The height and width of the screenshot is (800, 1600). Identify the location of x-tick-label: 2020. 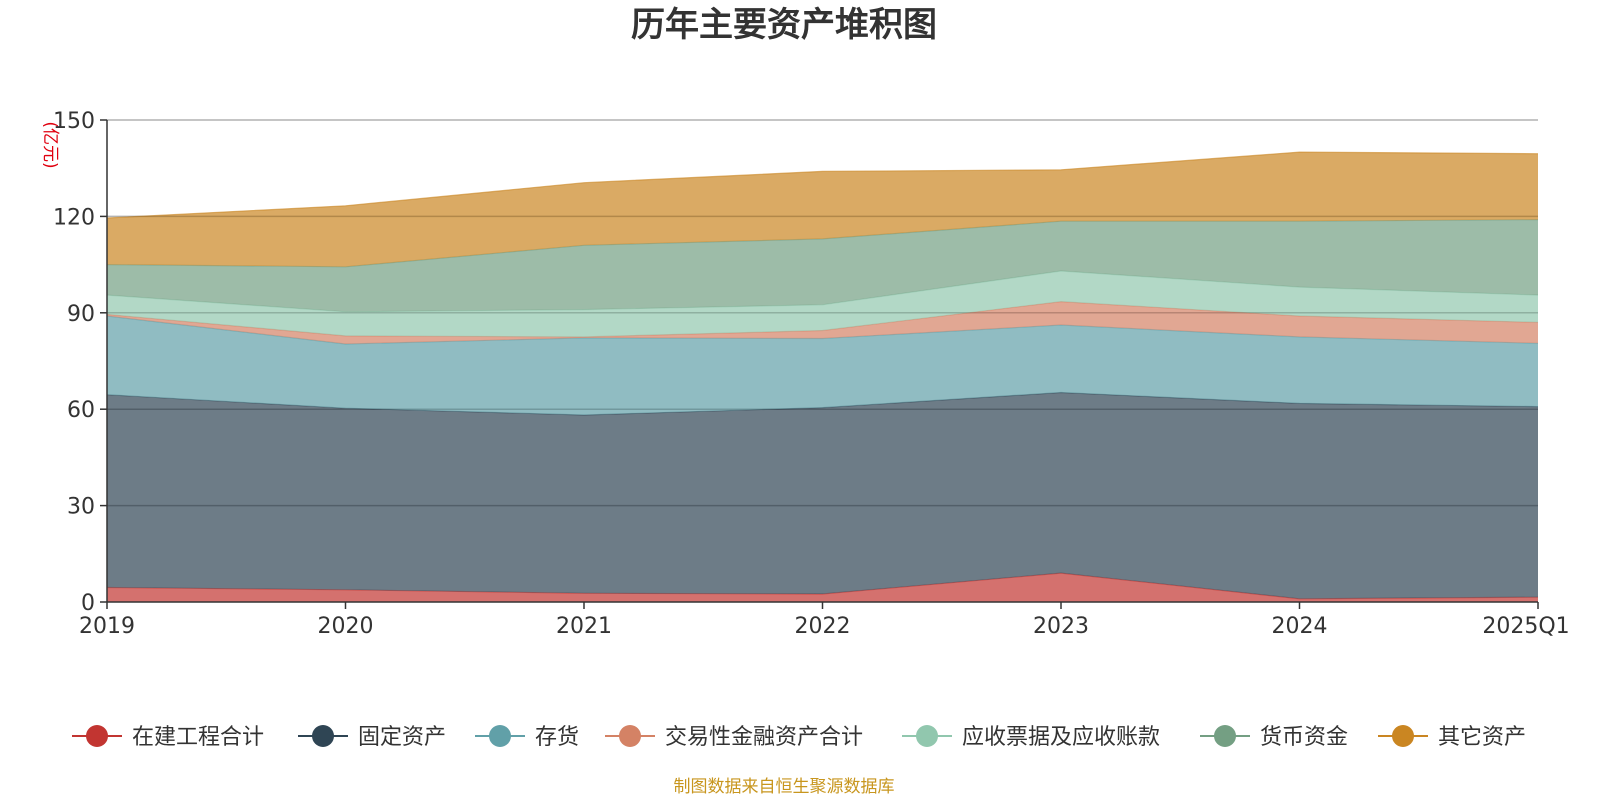
(346, 626).